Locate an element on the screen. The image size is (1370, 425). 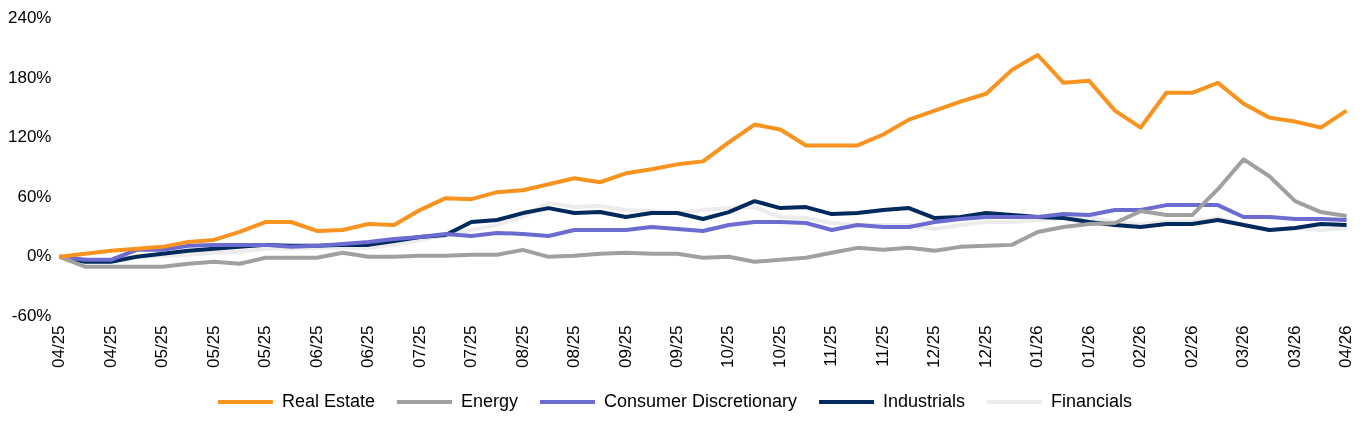
y-tick-label: 180% is located at coordinates (30, 77).